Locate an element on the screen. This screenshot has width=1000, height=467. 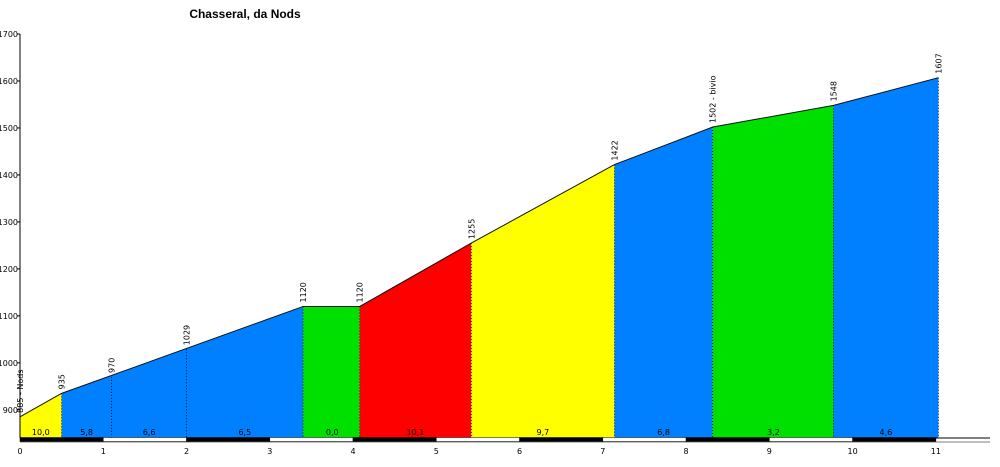
y-tick-label-7: 1600 is located at coordinates (9, 81).